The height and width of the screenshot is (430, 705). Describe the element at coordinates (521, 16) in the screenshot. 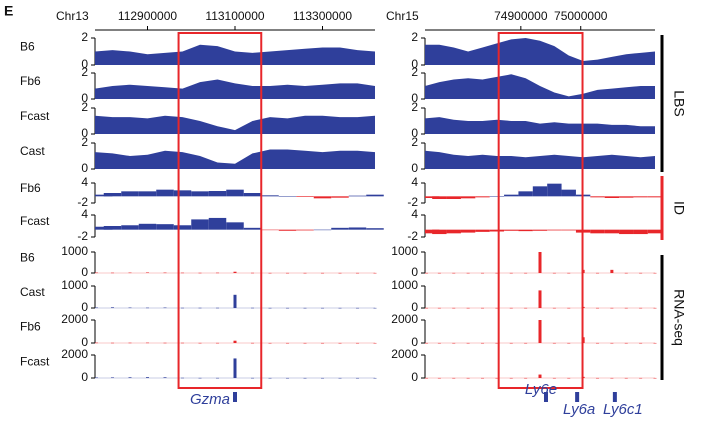

I see `x-tick-label: 74900000` at that location.